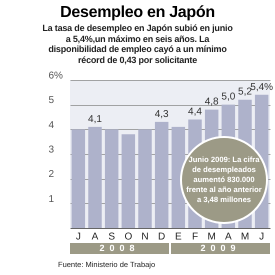 This screenshot has width=275, height=275. What do you see at coordinates (195, 237) in the screenshot?
I see `x-tick-label: F` at bounding box center [195, 237].